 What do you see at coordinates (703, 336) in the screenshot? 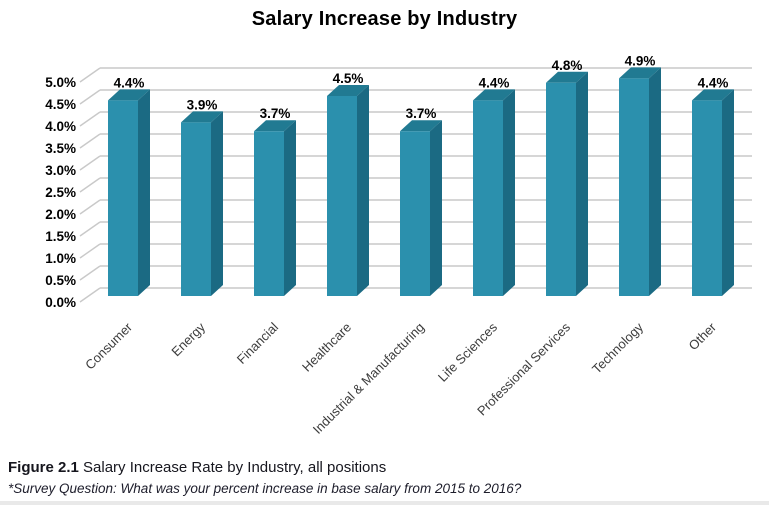
I see `x-axis-label-other: Other` at bounding box center [703, 336].